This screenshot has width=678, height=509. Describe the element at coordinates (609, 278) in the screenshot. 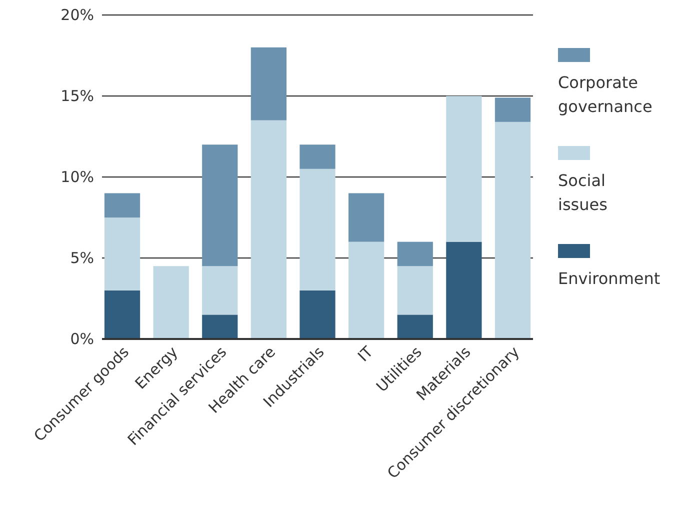

I see `legend-label: Environment` at that location.